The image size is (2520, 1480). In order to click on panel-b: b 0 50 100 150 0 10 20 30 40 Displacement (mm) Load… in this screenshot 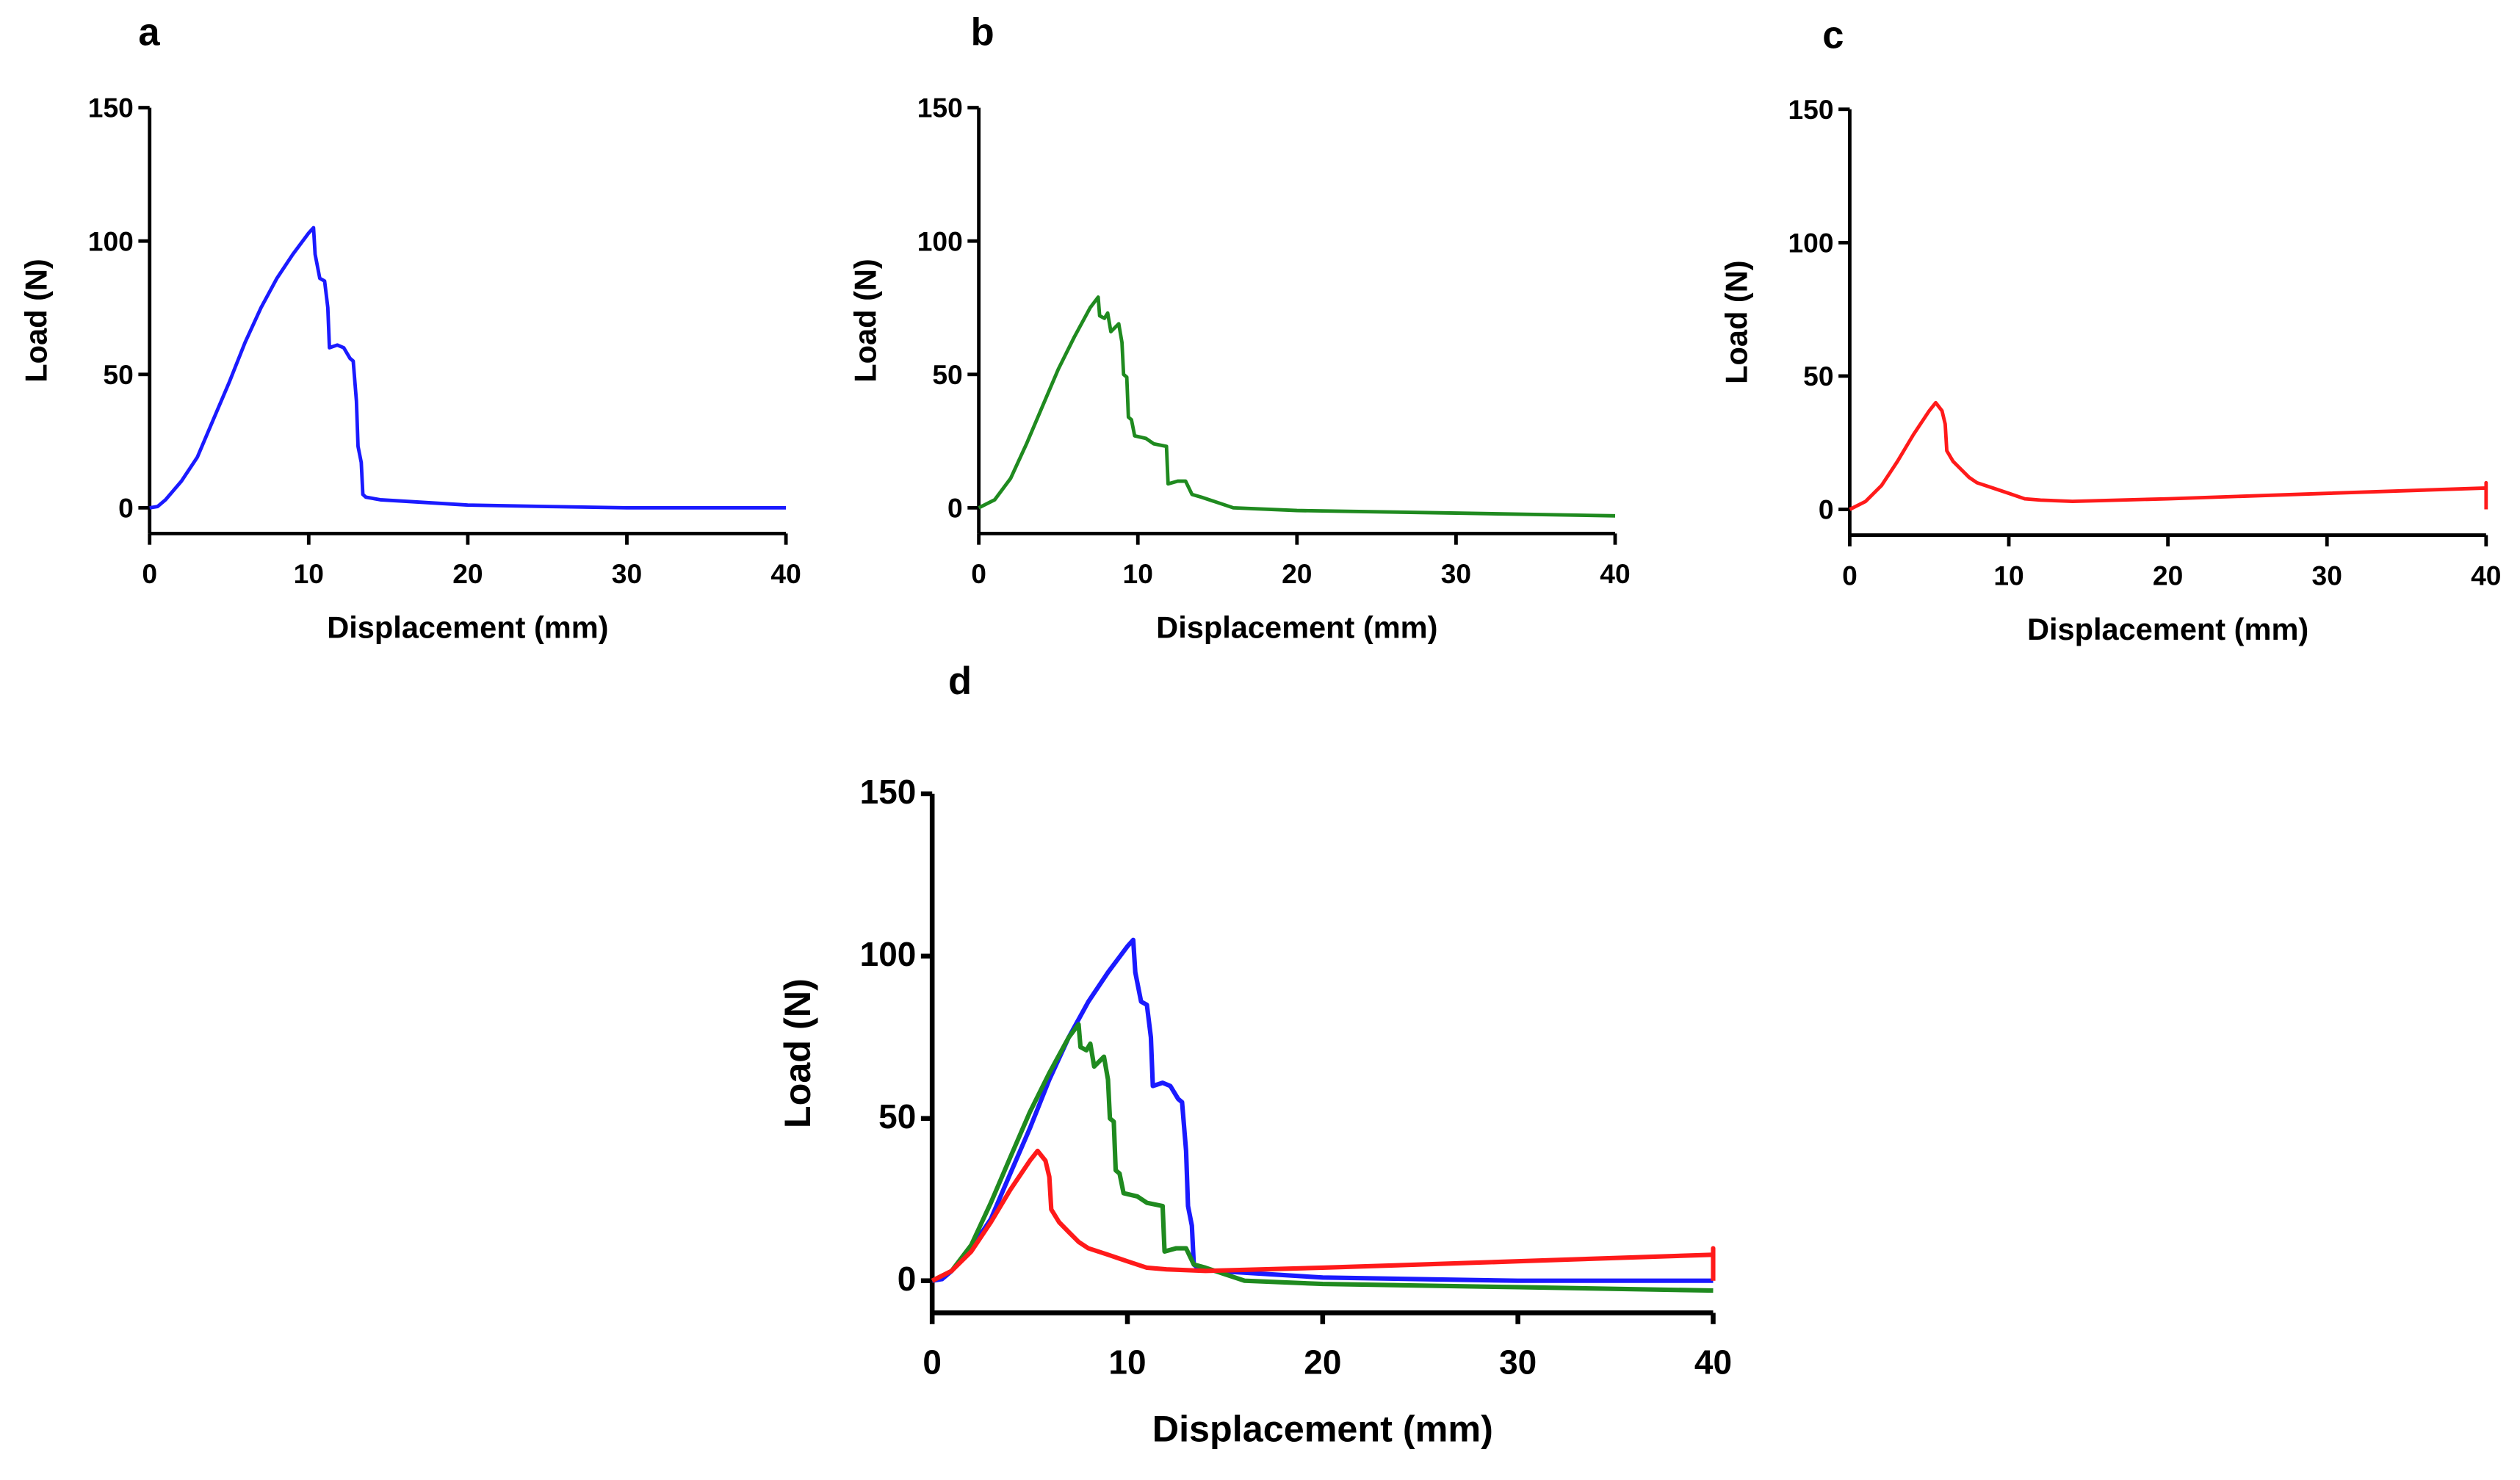, I will do `click(1239, 327)`.